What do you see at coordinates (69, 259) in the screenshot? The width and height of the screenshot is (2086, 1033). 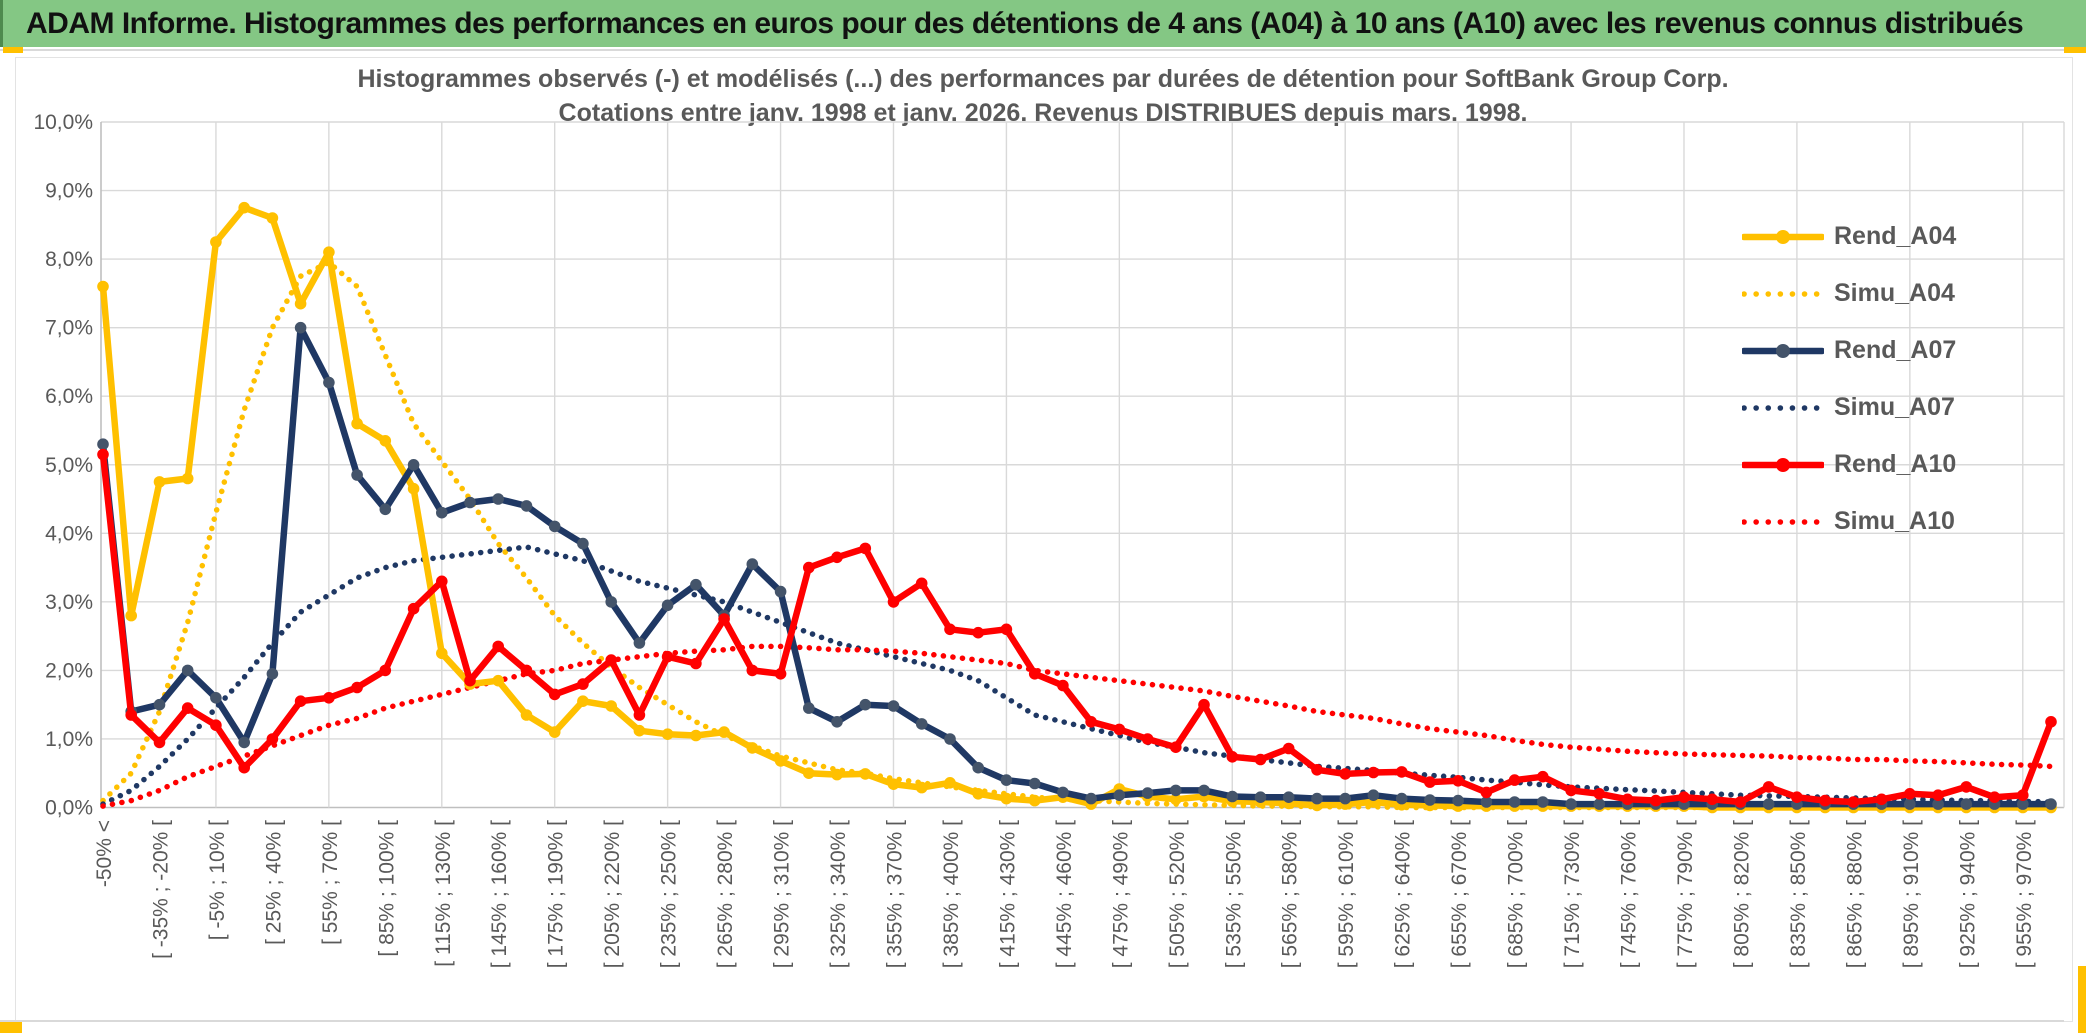 I see `y-axis-tick-label: 8,0%` at bounding box center [69, 259].